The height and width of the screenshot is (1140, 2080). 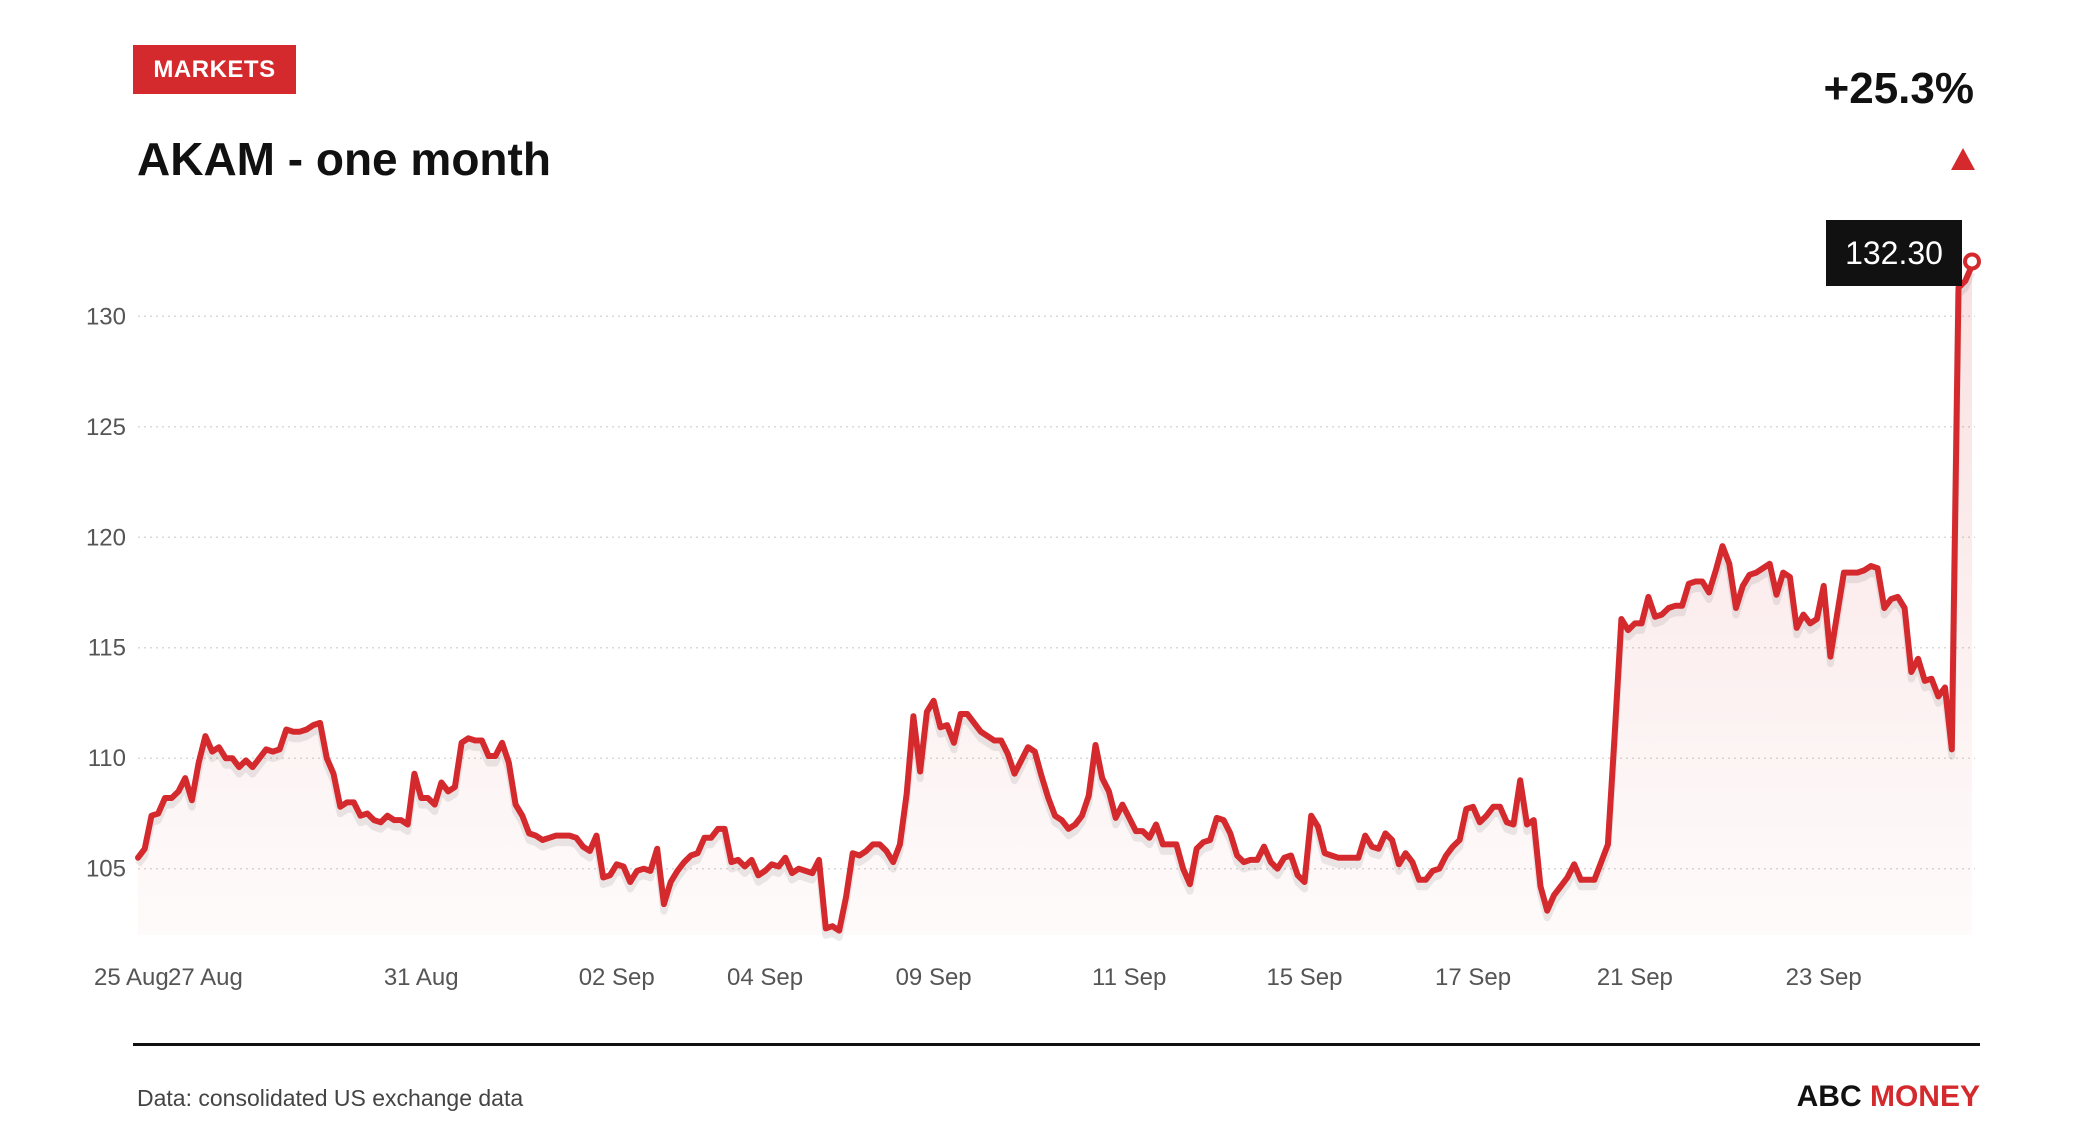 What do you see at coordinates (765, 977) in the screenshot?
I see `x-tick-label: 04 Sep` at bounding box center [765, 977].